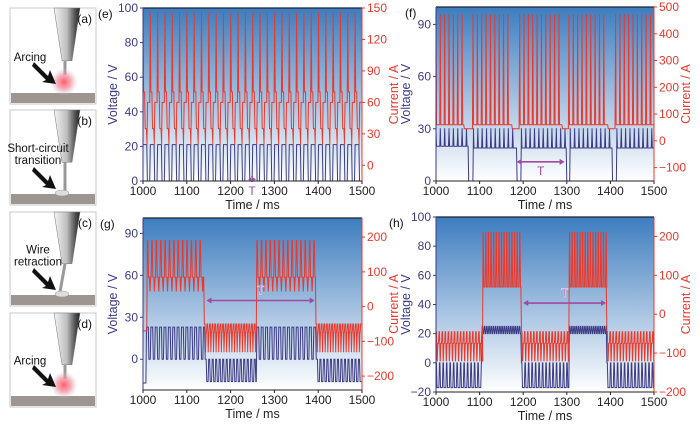 Image resolution: width=700 pixels, height=434 pixels. I want to click on plot-background, so click(252, 304).